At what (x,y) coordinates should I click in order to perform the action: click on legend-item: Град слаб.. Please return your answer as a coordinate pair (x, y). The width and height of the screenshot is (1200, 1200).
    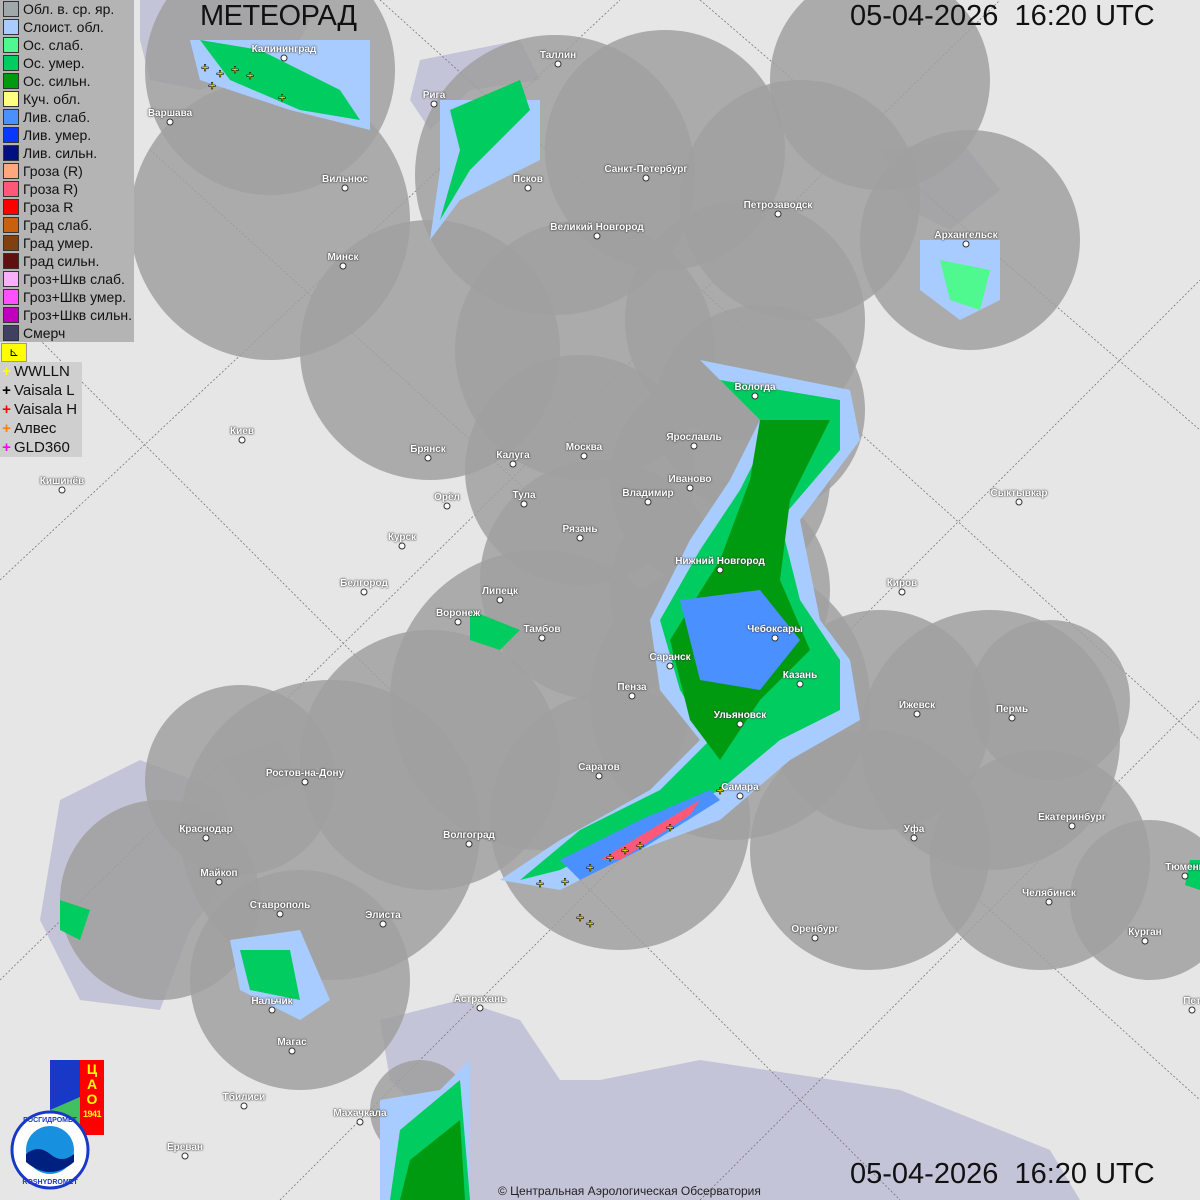
    Looking at the image, I should click on (67, 225).